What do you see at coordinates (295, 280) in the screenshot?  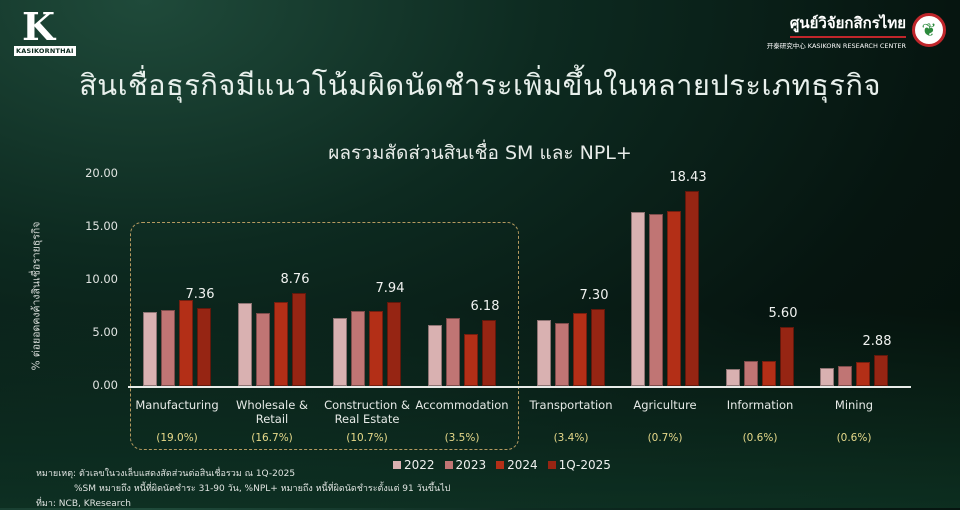 I see `data-label: 8.76` at bounding box center [295, 280].